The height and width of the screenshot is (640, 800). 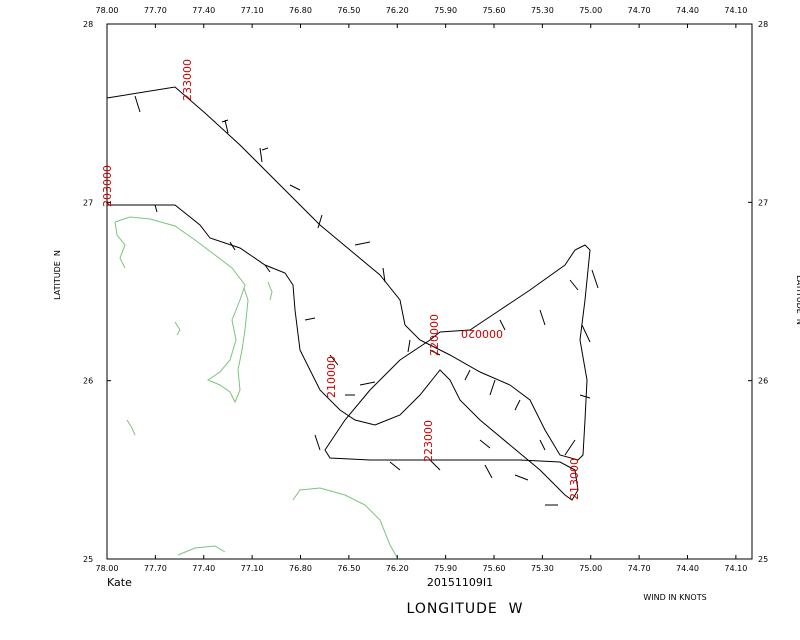 I want to click on x-tick-label-top: 75.30, so click(x=542, y=10).